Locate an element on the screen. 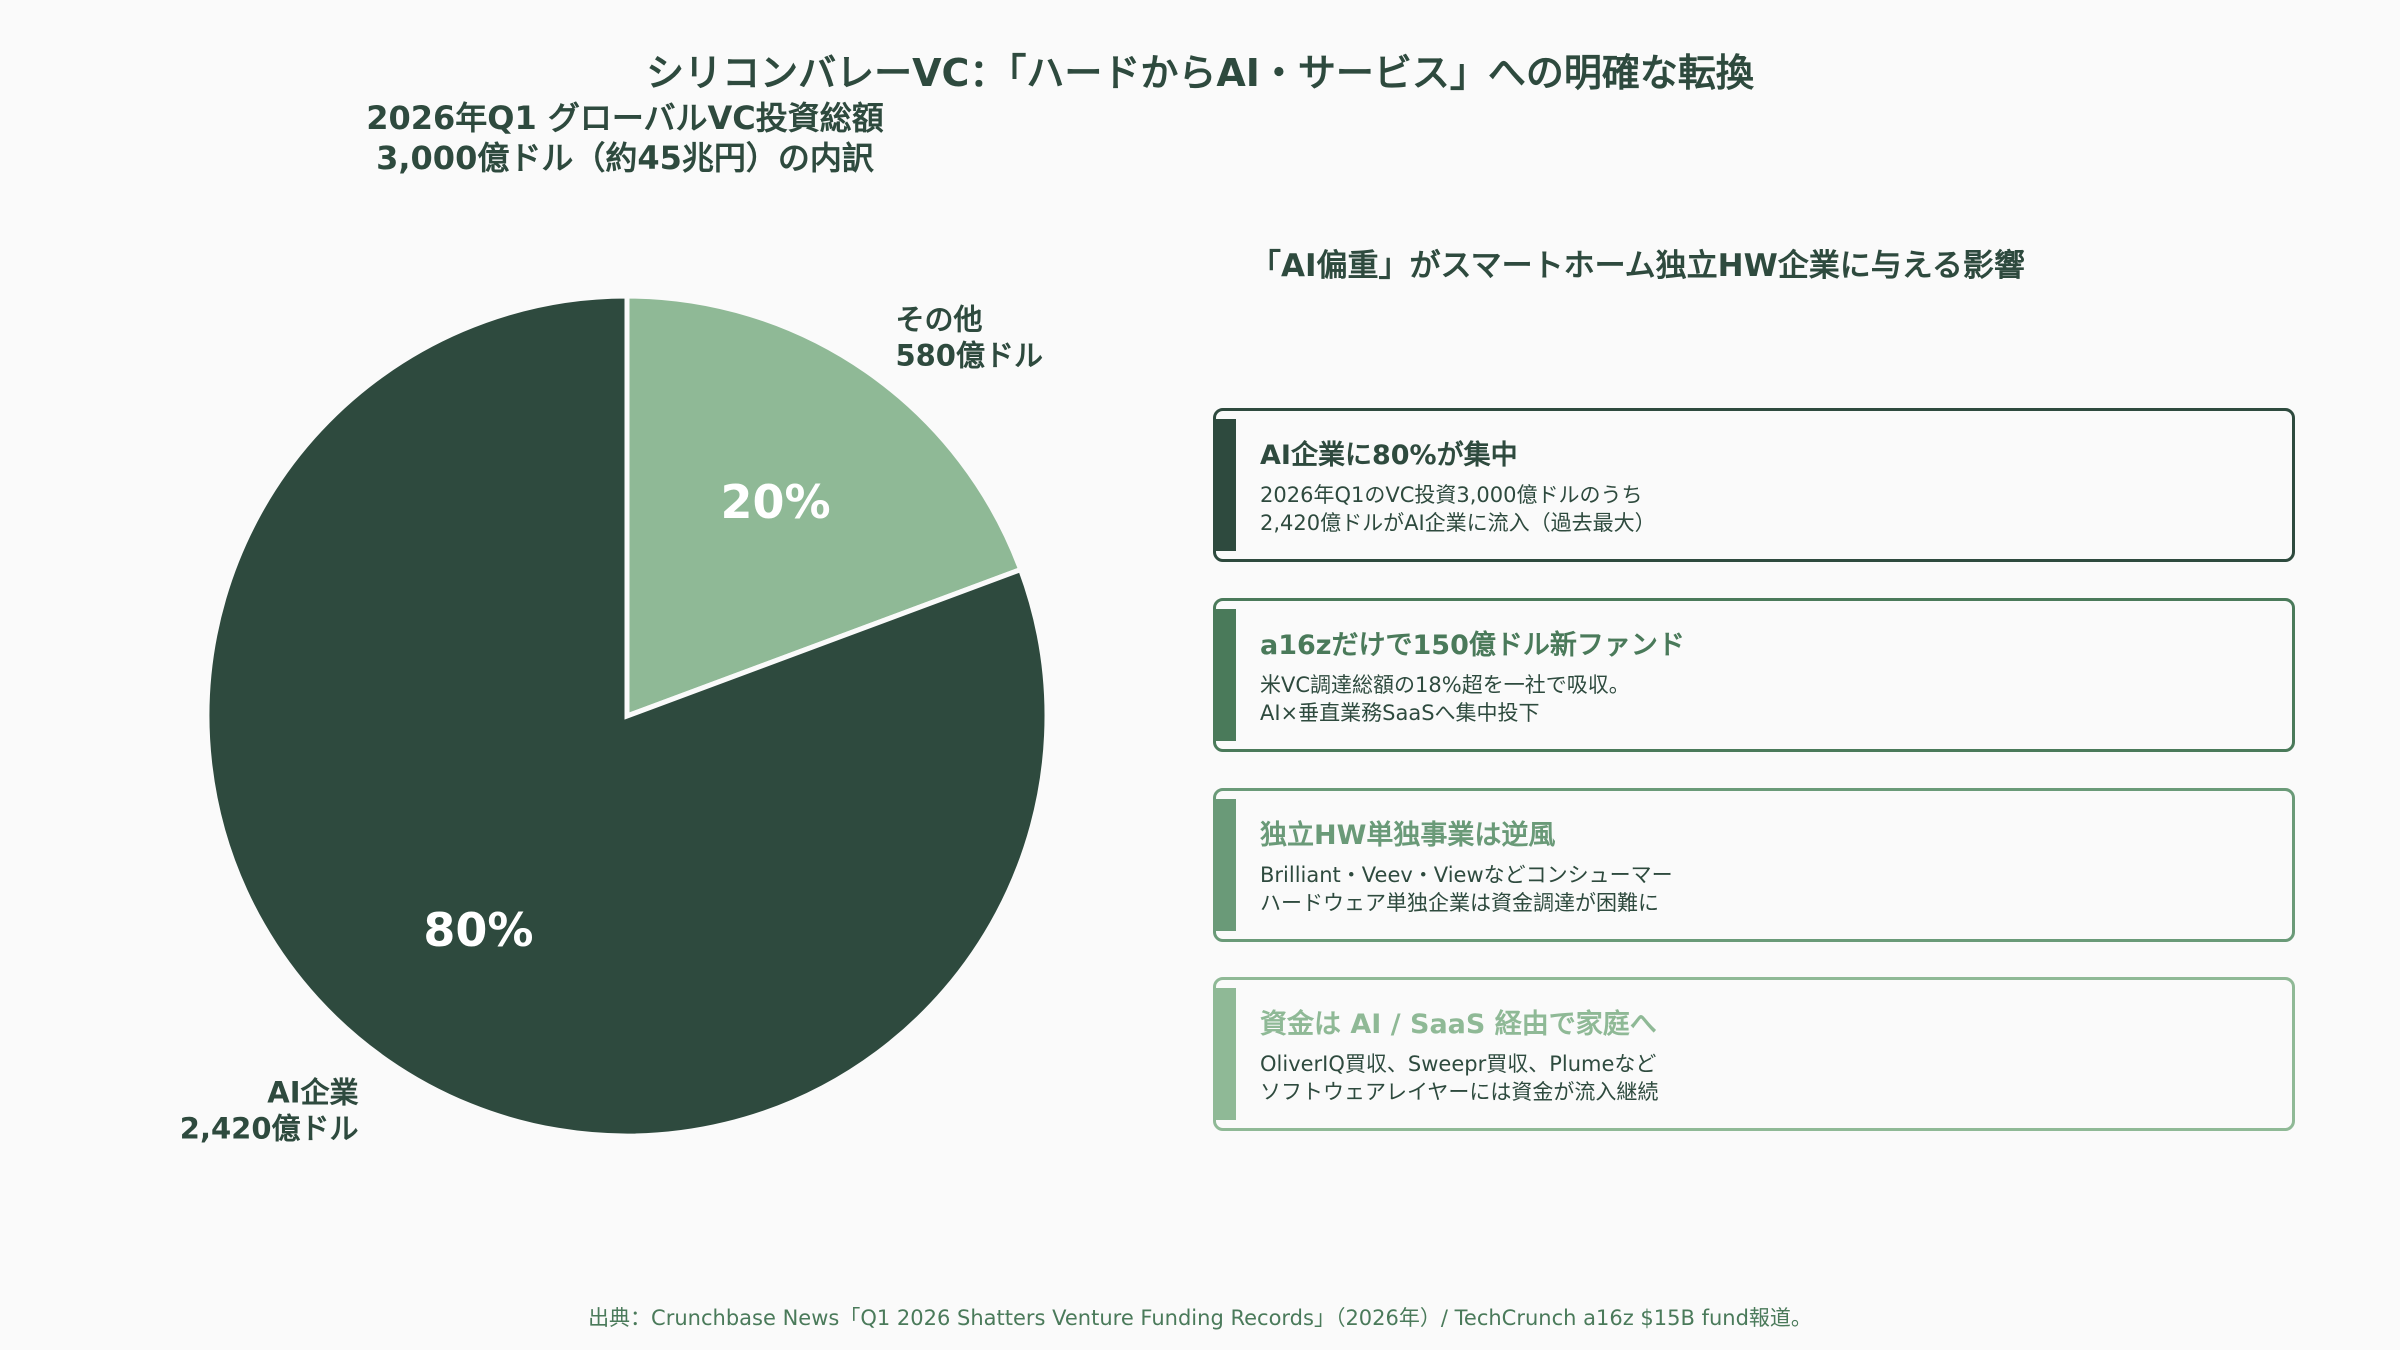  pie-title-line1: 2026年Q1 グローバルVC投資総額 is located at coordinates (625, 118).